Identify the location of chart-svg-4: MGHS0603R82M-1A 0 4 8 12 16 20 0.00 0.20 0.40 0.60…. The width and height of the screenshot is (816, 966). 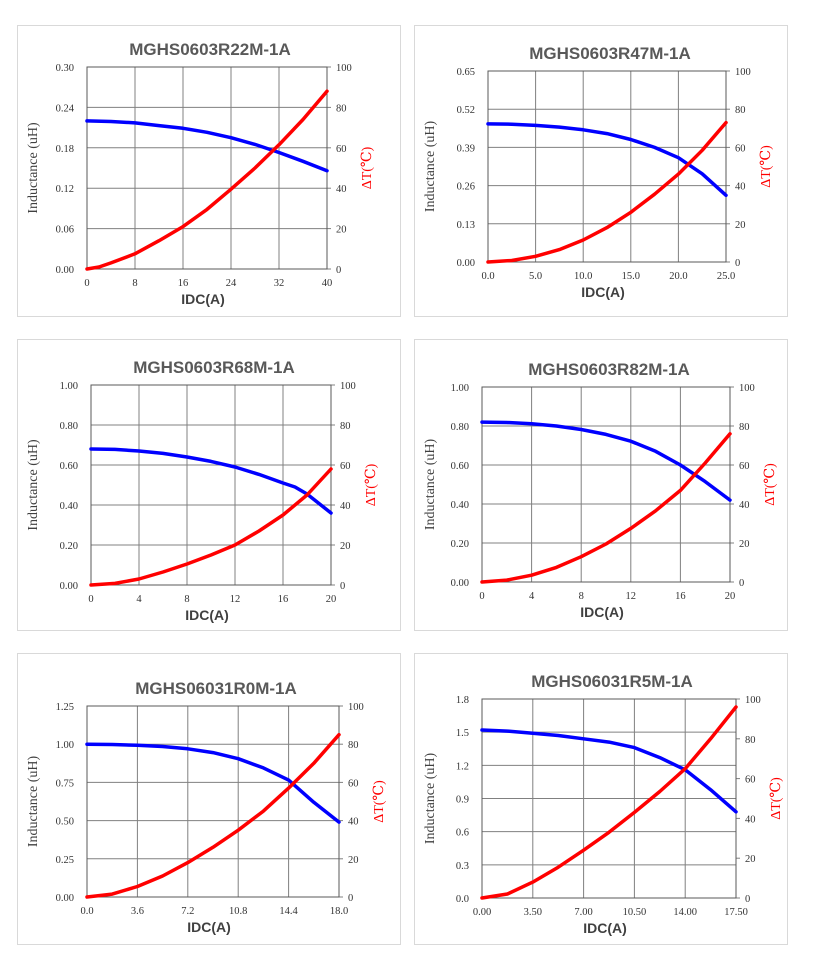
(600, 490).